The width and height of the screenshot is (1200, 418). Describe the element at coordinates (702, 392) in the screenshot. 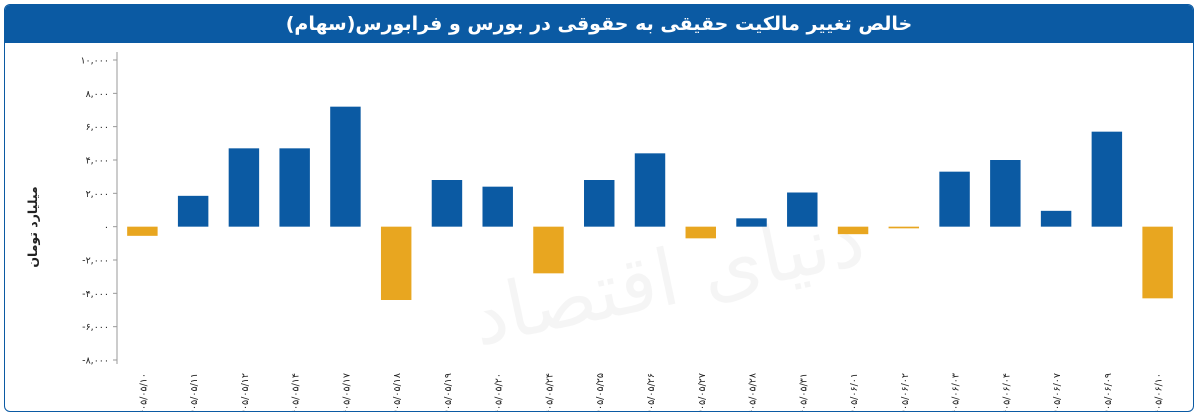

I see `x-tick-label: ۱۴۰۵/۰۵/۲۷` at that location.